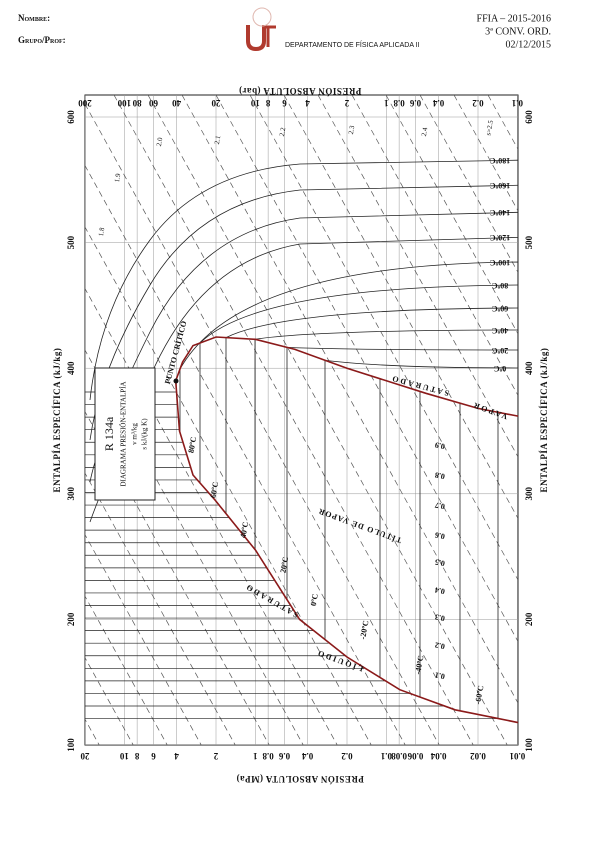  What do you see at coordinates (284, 565) in the screenshot?
I see `dome-isotherm-label: 20ºC` at bounding box center [284, 565].